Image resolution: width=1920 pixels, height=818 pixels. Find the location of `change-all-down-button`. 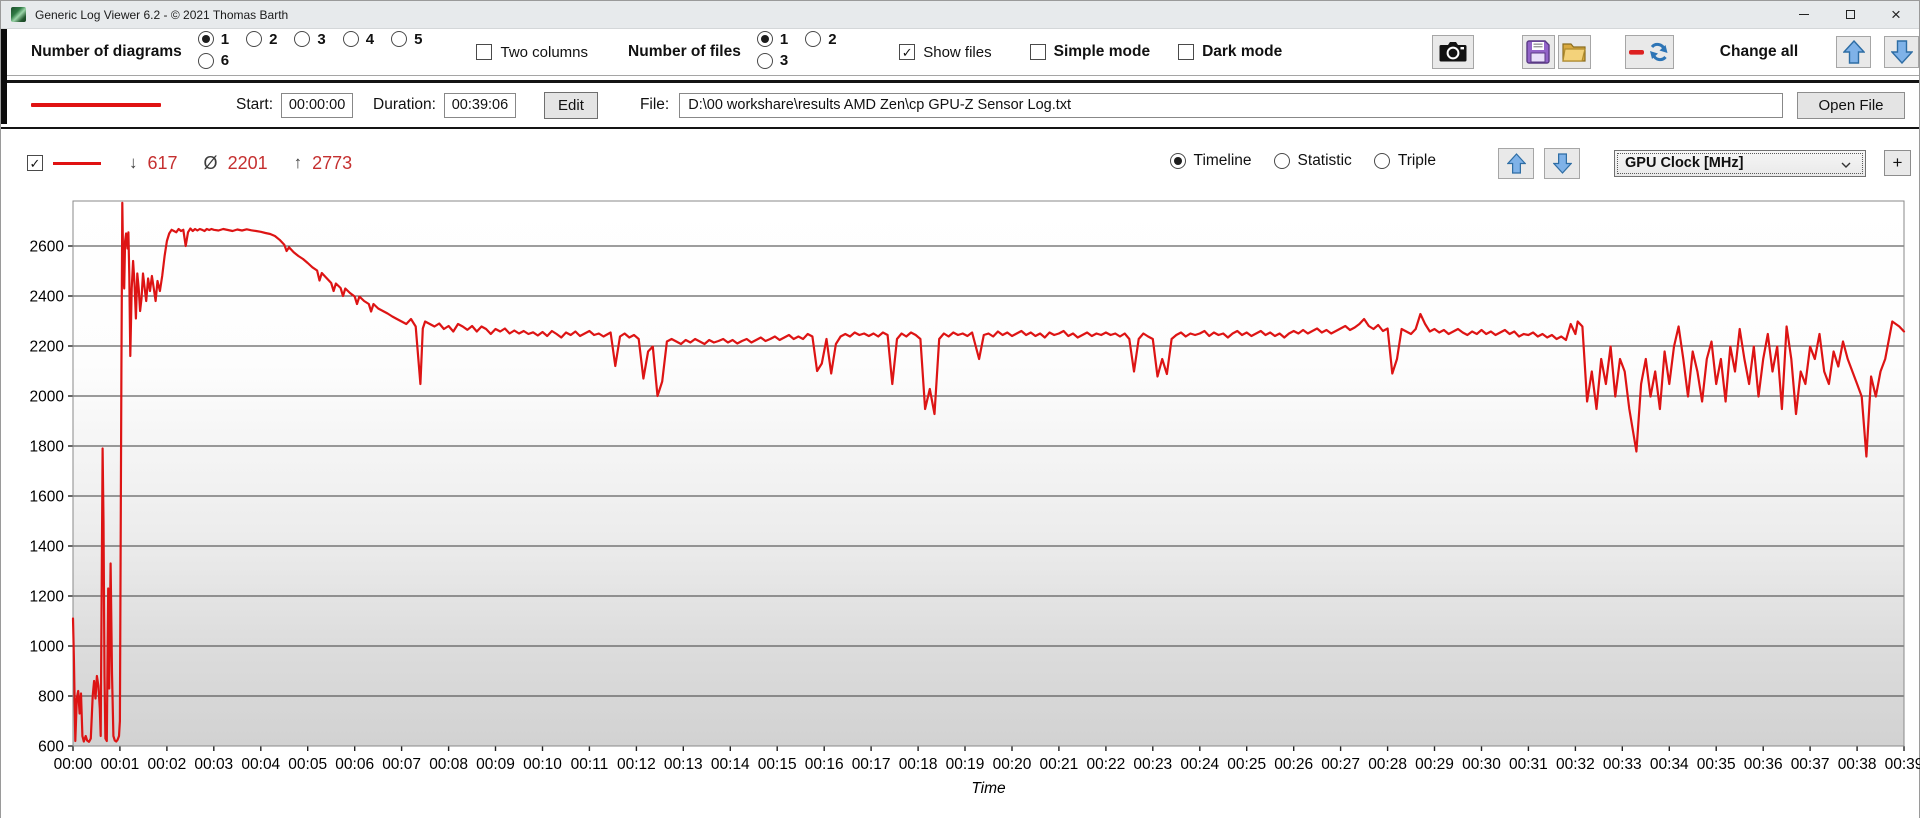

change-all-down-button is located at coordinates (1901, 52).